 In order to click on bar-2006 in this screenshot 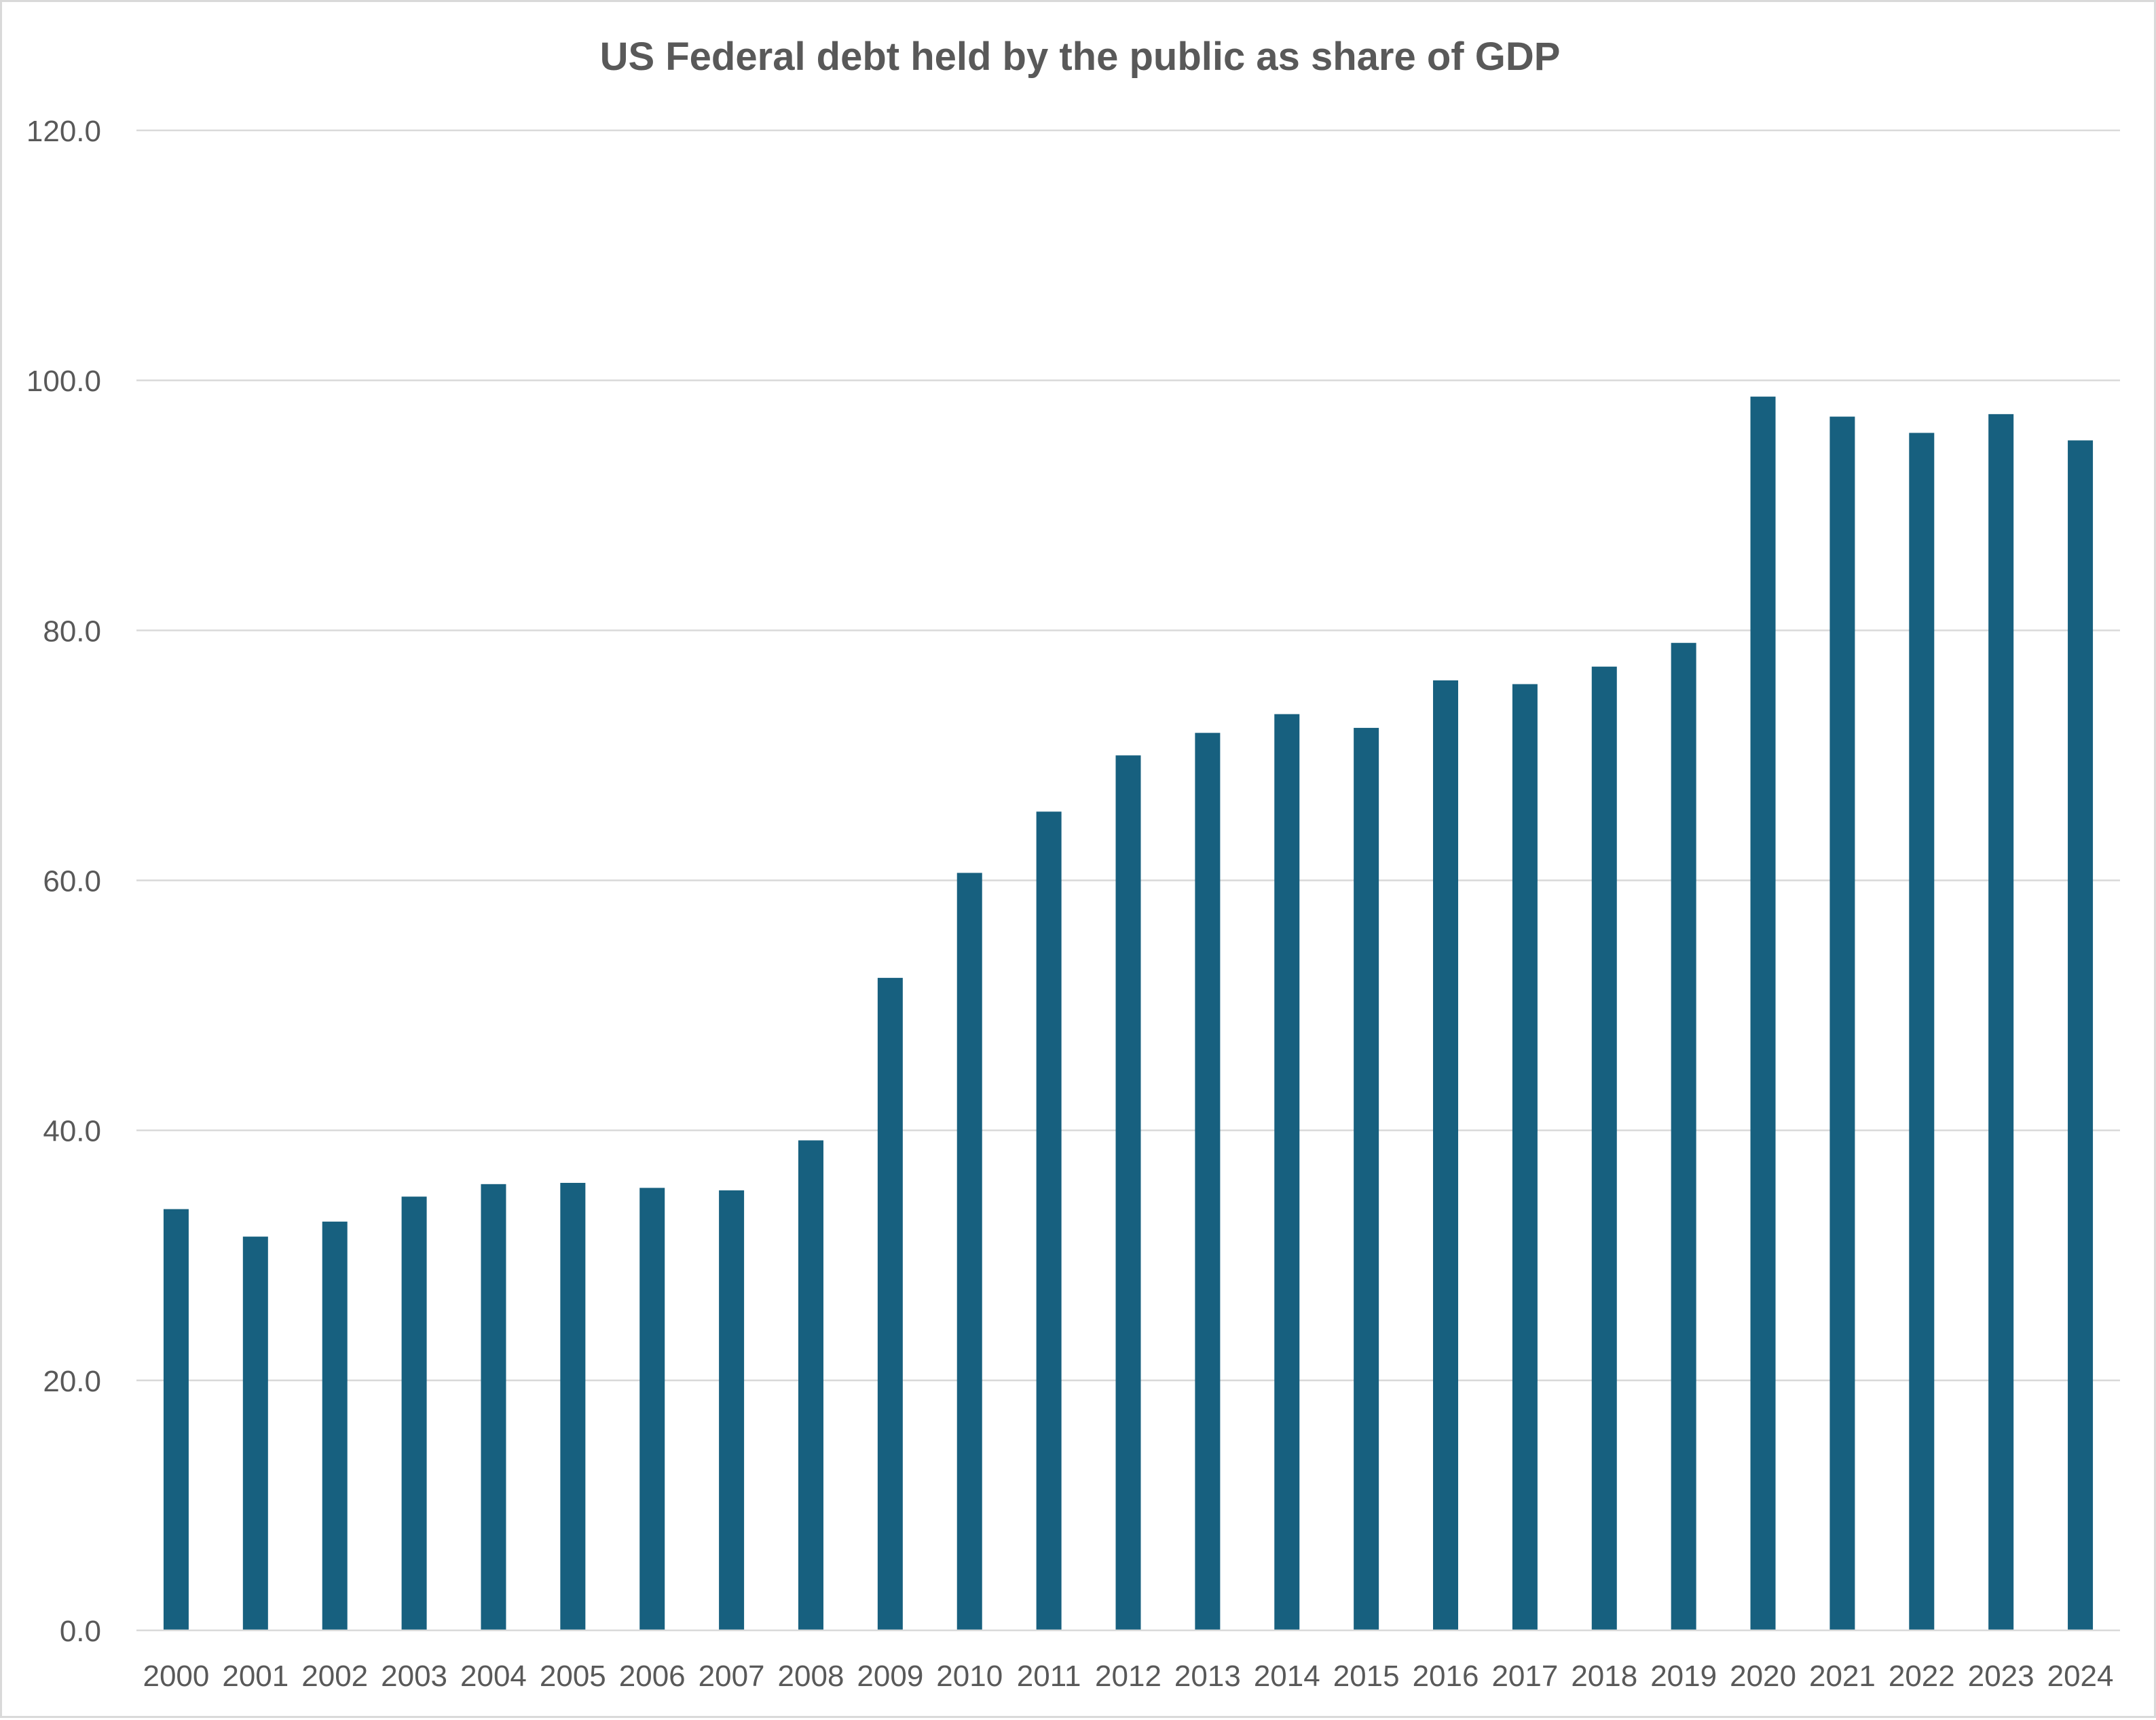, I will do `click(652, 1409)`.